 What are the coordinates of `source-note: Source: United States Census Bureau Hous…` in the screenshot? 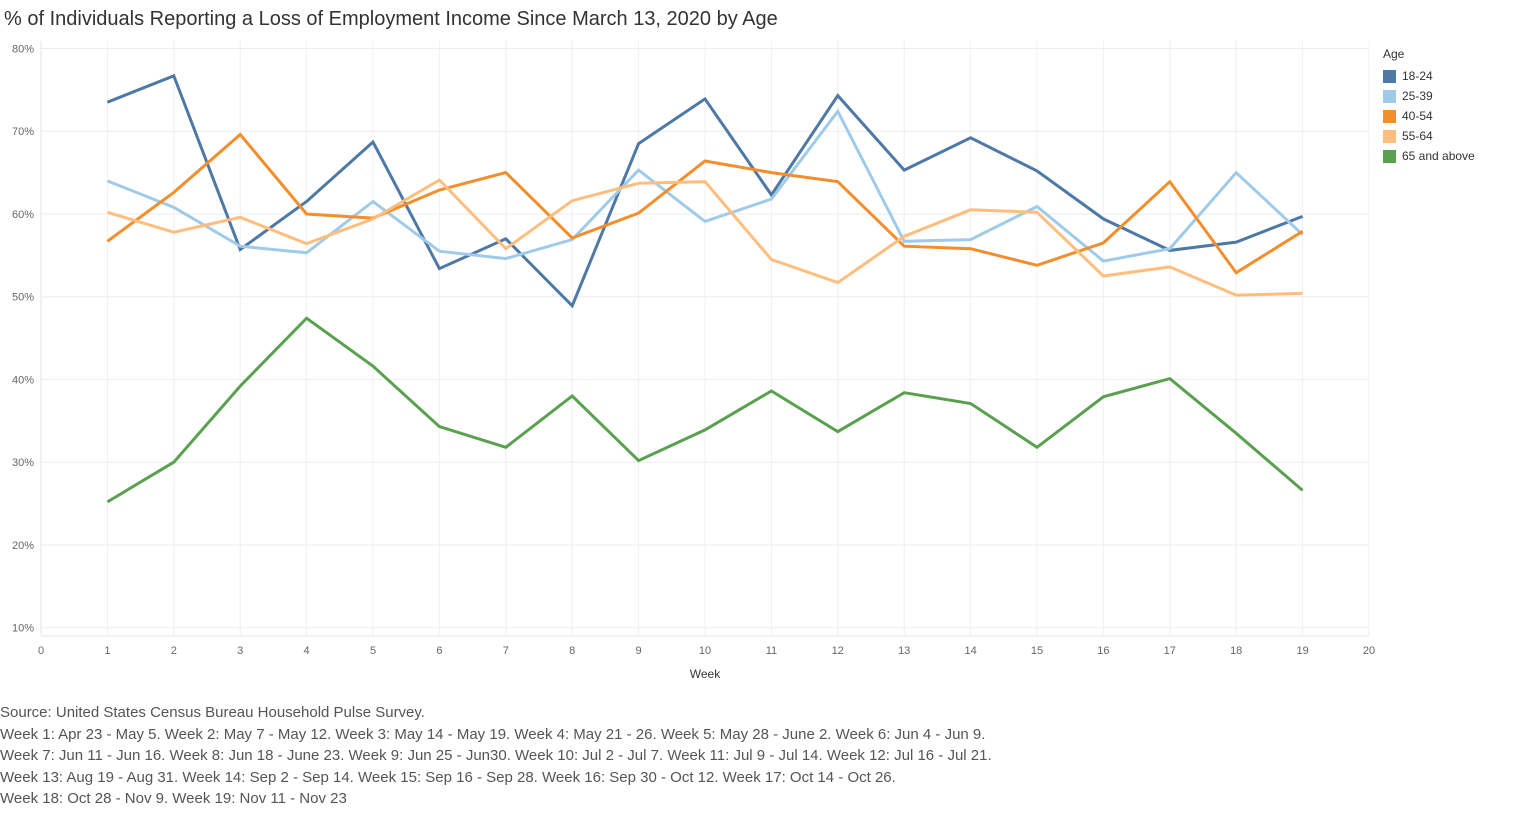 It's located at (212, 712).